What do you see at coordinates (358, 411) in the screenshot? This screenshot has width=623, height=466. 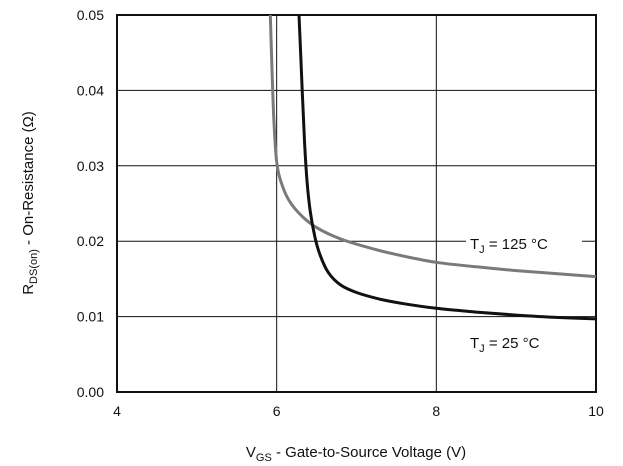 I see `x-tick-labels: 4 6 8 10` at bounding box center [358, 411].